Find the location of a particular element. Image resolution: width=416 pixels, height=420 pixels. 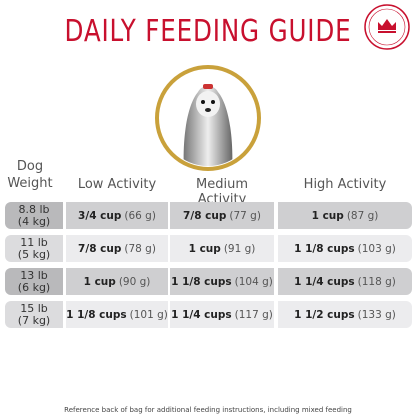

grams: (104 g) is located at coordinates (253, 281).